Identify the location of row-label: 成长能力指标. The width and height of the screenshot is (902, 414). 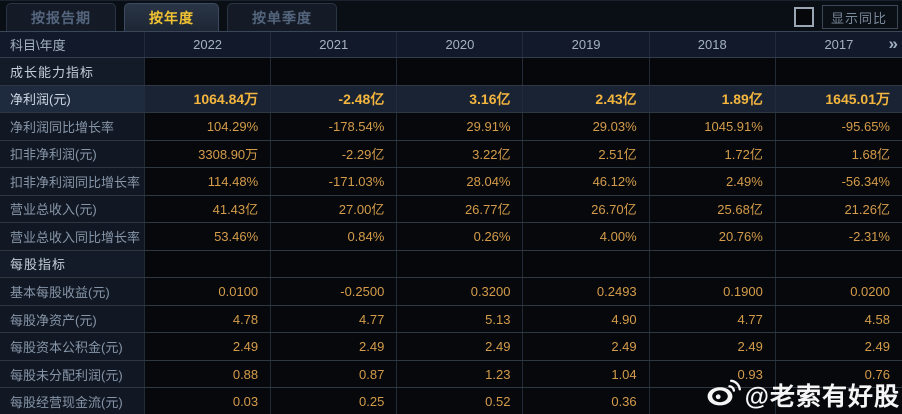
(72, 71).